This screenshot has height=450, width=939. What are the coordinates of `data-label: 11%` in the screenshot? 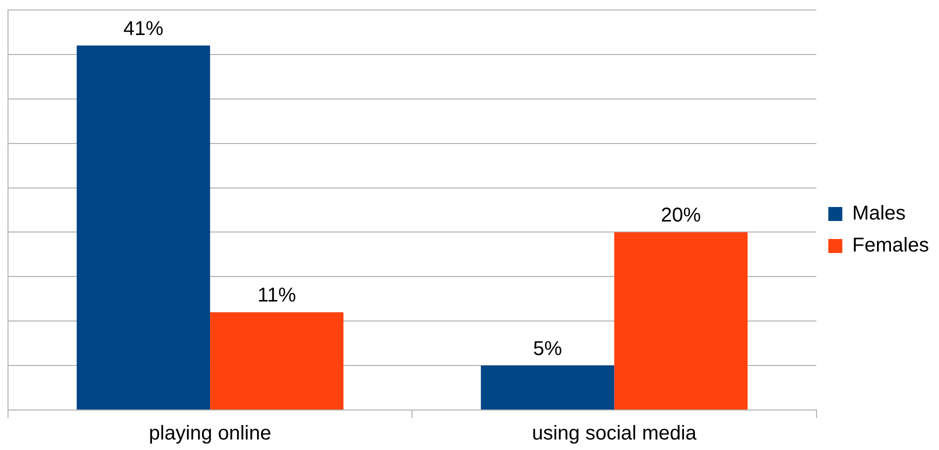 It's located at (276, 295).